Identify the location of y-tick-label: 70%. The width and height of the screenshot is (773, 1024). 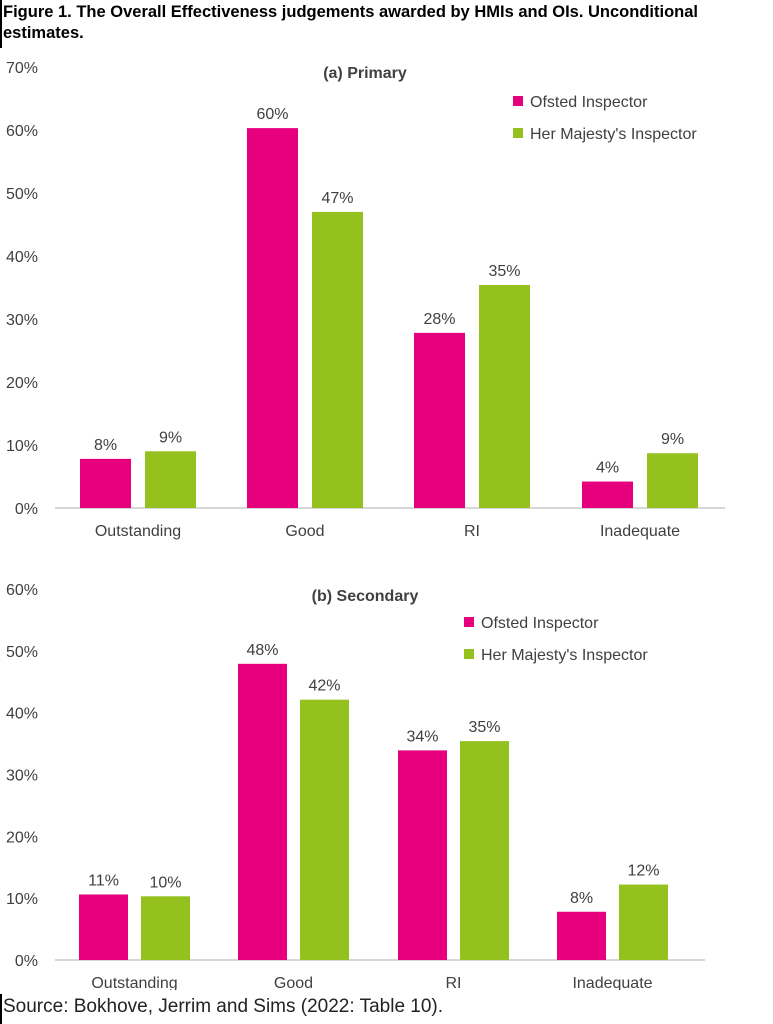
(22, 68).